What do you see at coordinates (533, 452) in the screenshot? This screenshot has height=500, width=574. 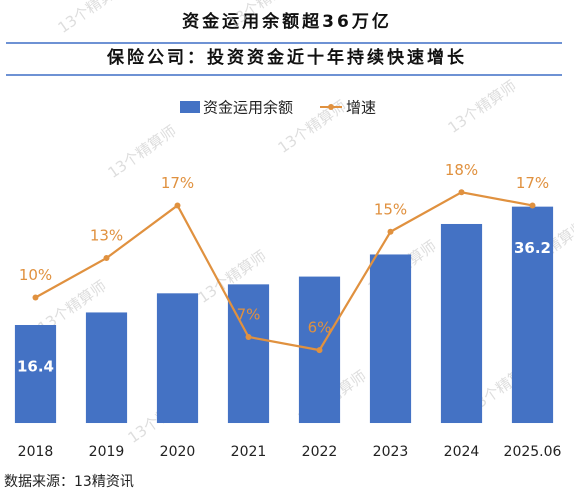 I see `x-tick-label: 2025.06` at bounding box center [533, 452].